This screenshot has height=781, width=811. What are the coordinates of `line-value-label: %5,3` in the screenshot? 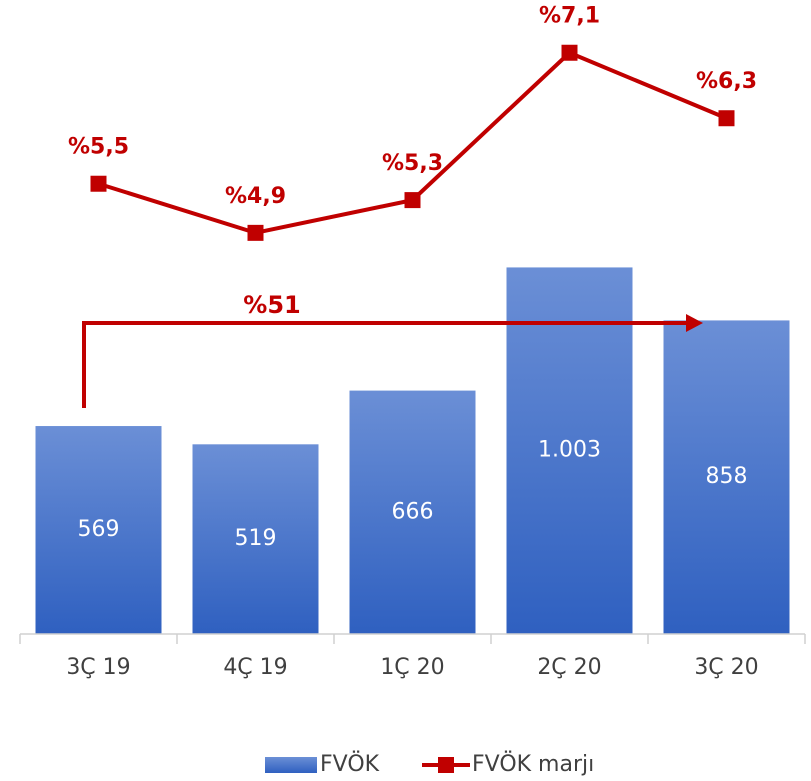 It's located at (412, 163).